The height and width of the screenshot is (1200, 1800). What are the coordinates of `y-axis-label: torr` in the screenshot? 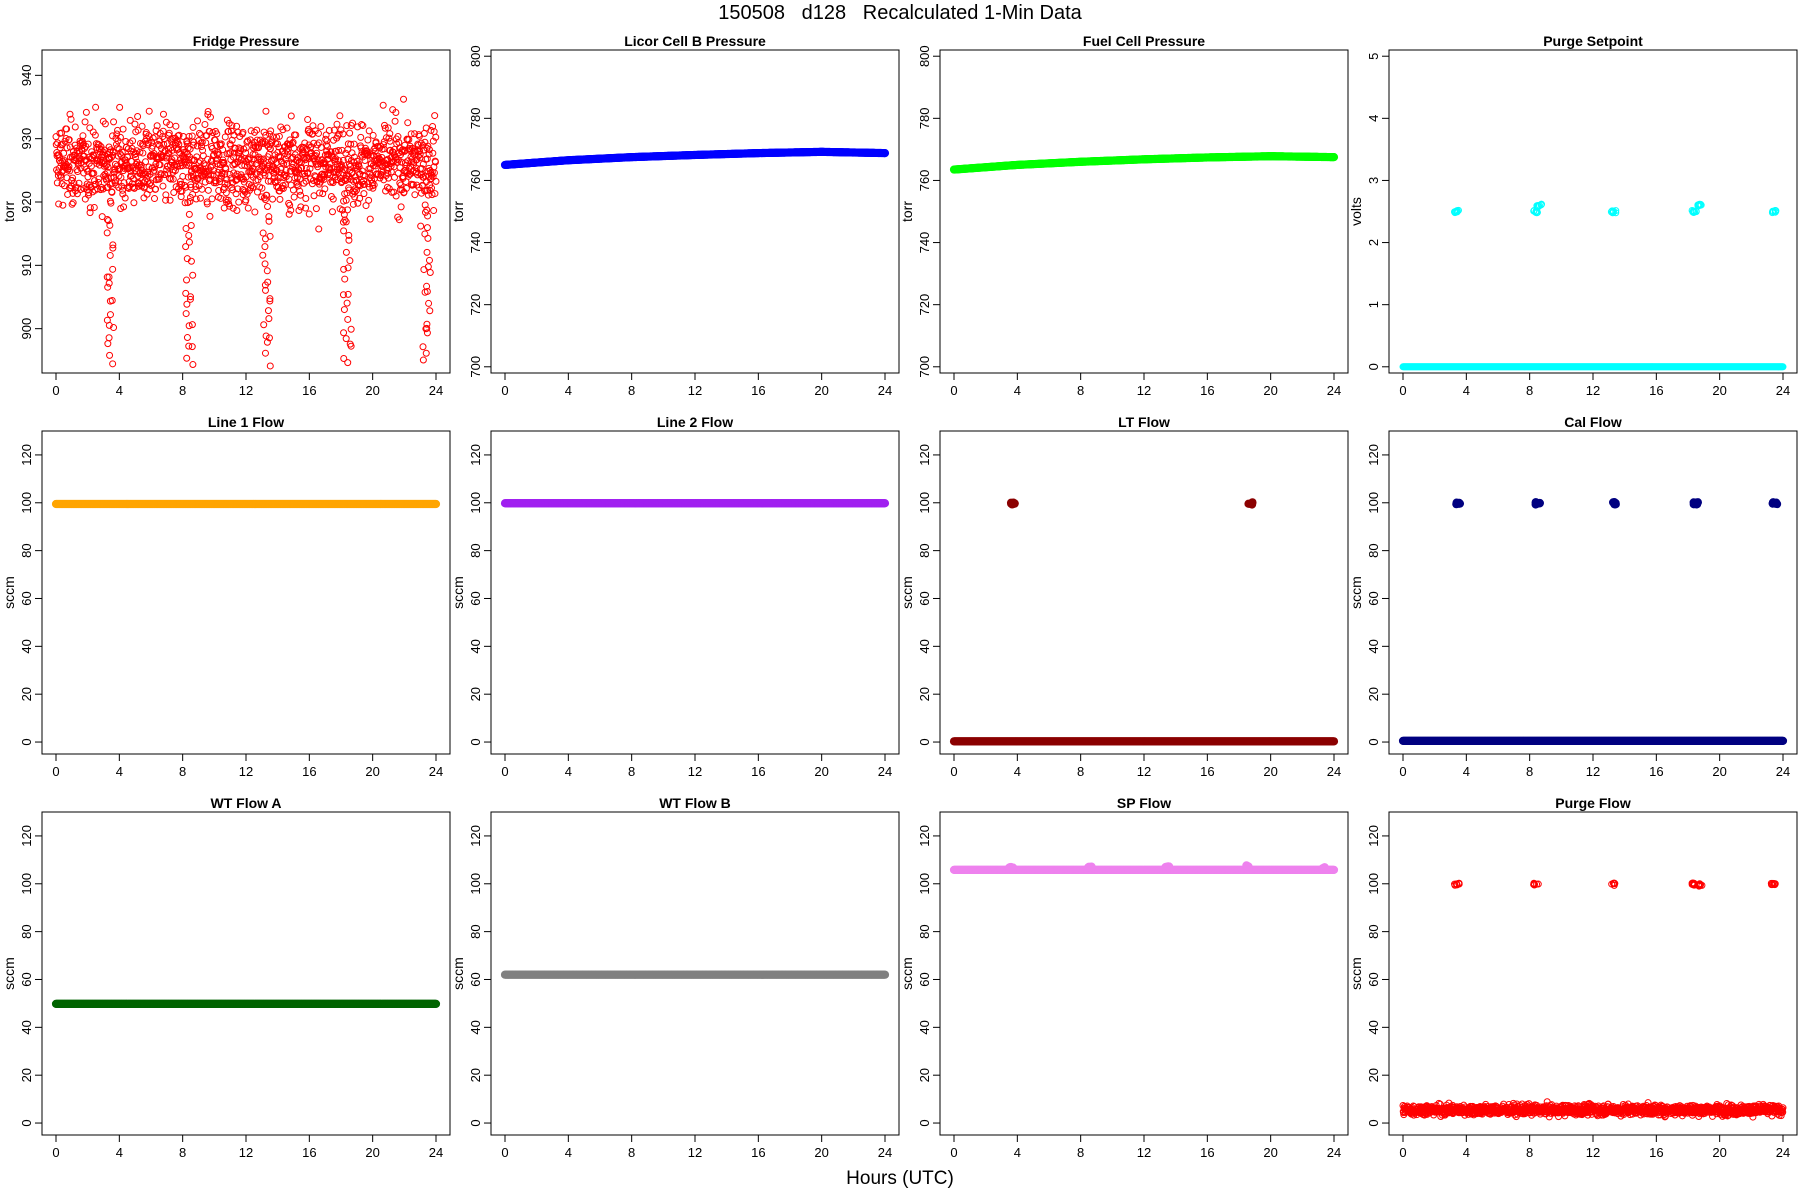 It's located at (458, 211).